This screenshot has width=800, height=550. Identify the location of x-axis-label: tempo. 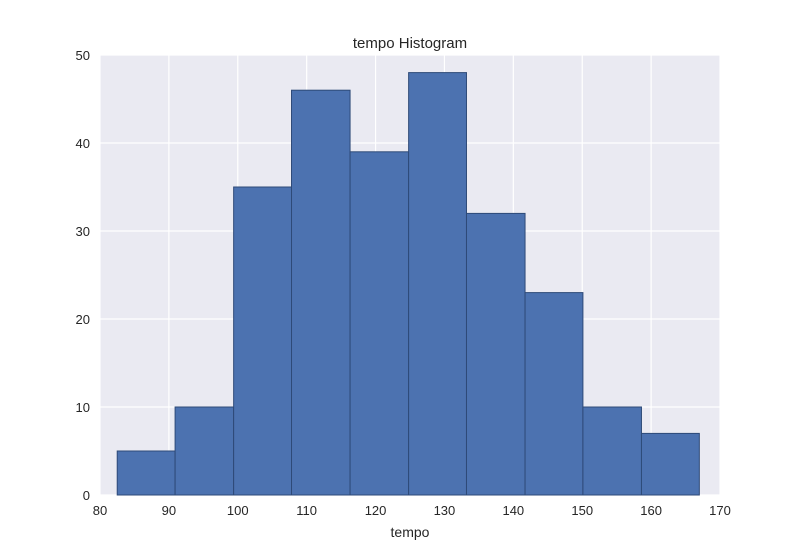
(410, 532).